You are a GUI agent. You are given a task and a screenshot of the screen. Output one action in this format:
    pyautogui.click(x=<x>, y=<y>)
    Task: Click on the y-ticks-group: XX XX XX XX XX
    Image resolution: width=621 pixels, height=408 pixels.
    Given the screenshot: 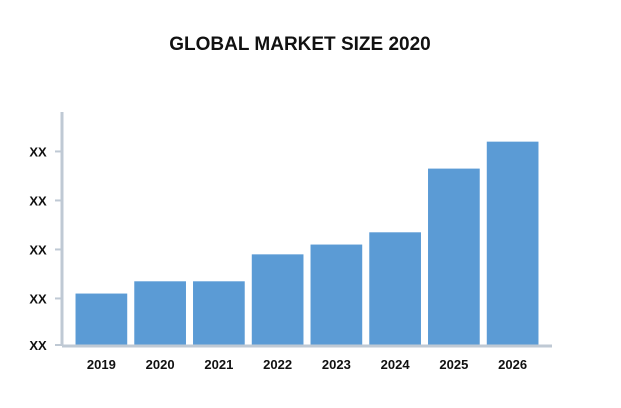 What is the action you would take?
    pyautogui.click(x=45, y=248)
    